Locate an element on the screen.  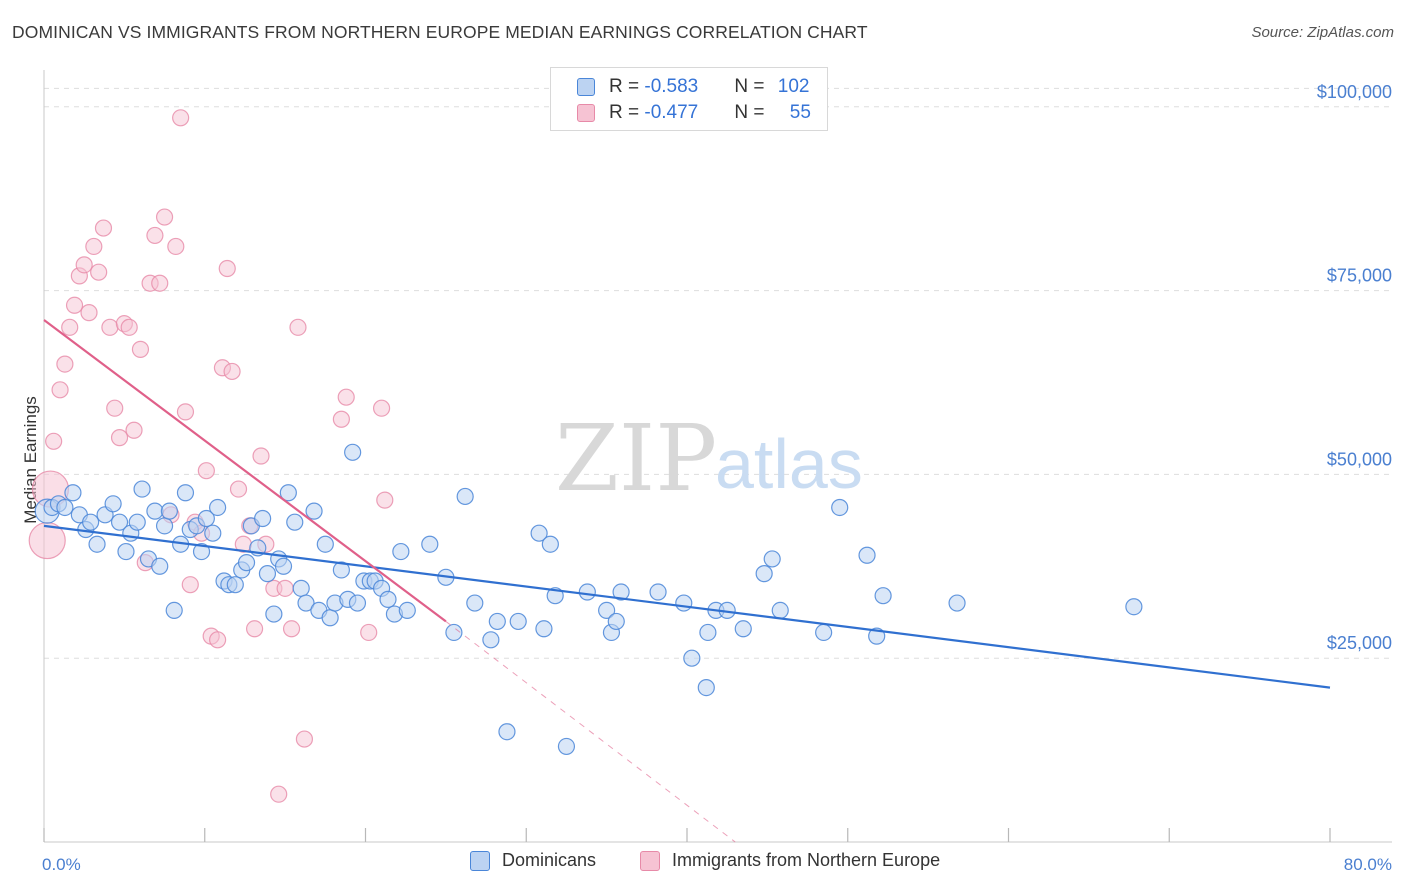
watermark: ZIP atlas is located at coordinates (709, 458).